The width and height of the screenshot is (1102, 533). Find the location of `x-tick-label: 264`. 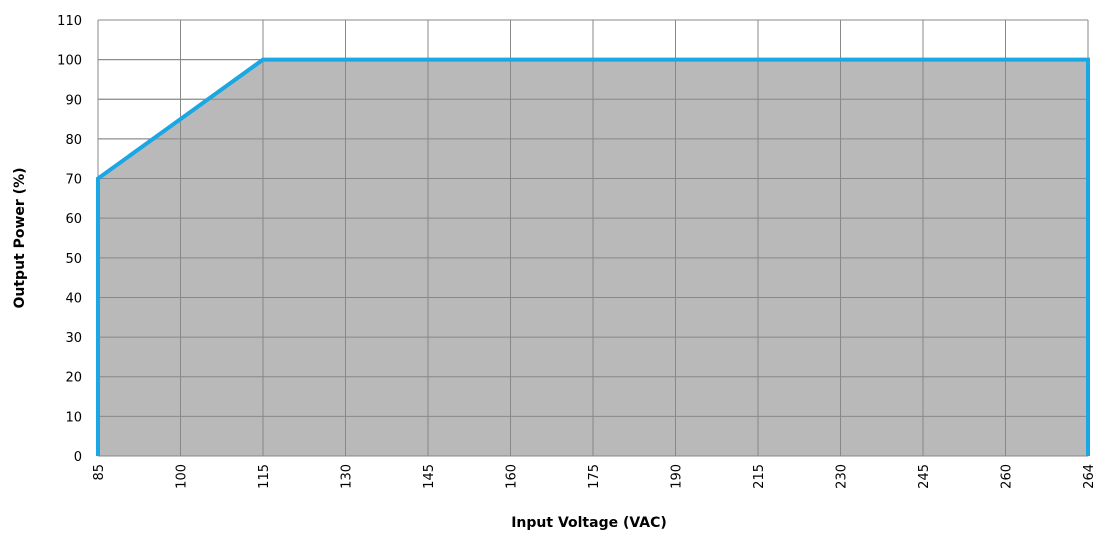

x-tick-label: 264 is located at coordinates (1089, 476).